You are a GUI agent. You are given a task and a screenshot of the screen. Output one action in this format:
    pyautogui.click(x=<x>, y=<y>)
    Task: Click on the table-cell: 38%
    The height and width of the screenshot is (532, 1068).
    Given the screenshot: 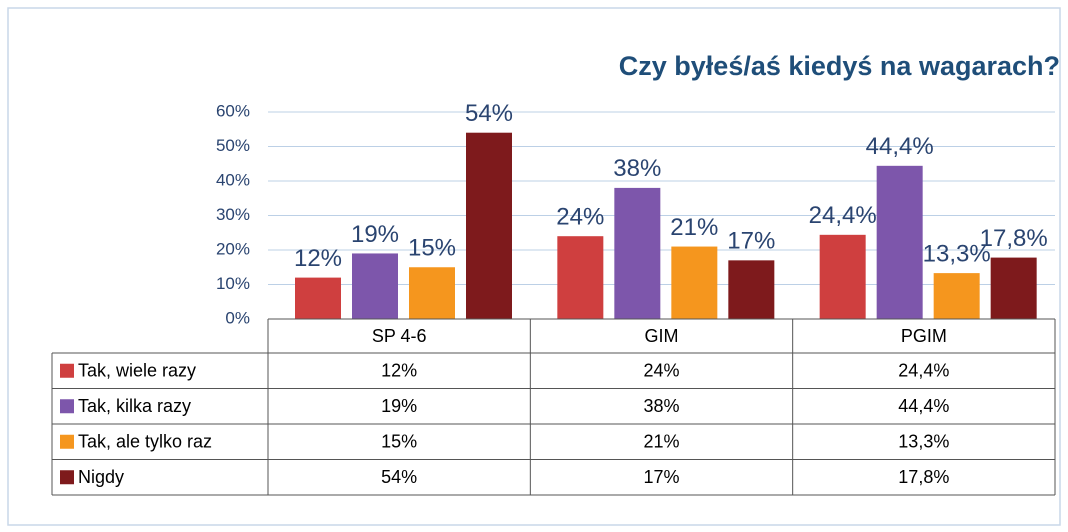 What is the action you would take?
    pyautogui.click(x=661, y=406)
    